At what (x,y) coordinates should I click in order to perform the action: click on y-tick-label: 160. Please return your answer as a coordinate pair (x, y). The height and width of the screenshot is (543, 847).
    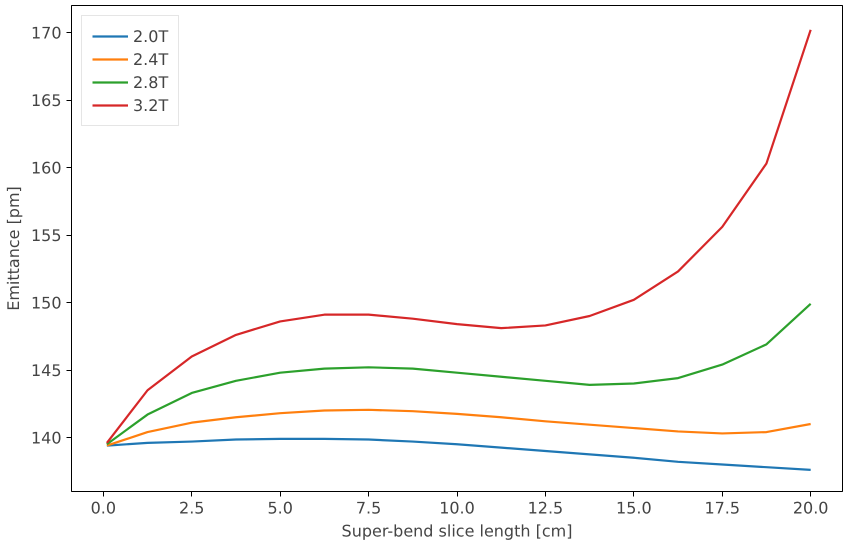
    Looking at the image, I should click on (46, 168).